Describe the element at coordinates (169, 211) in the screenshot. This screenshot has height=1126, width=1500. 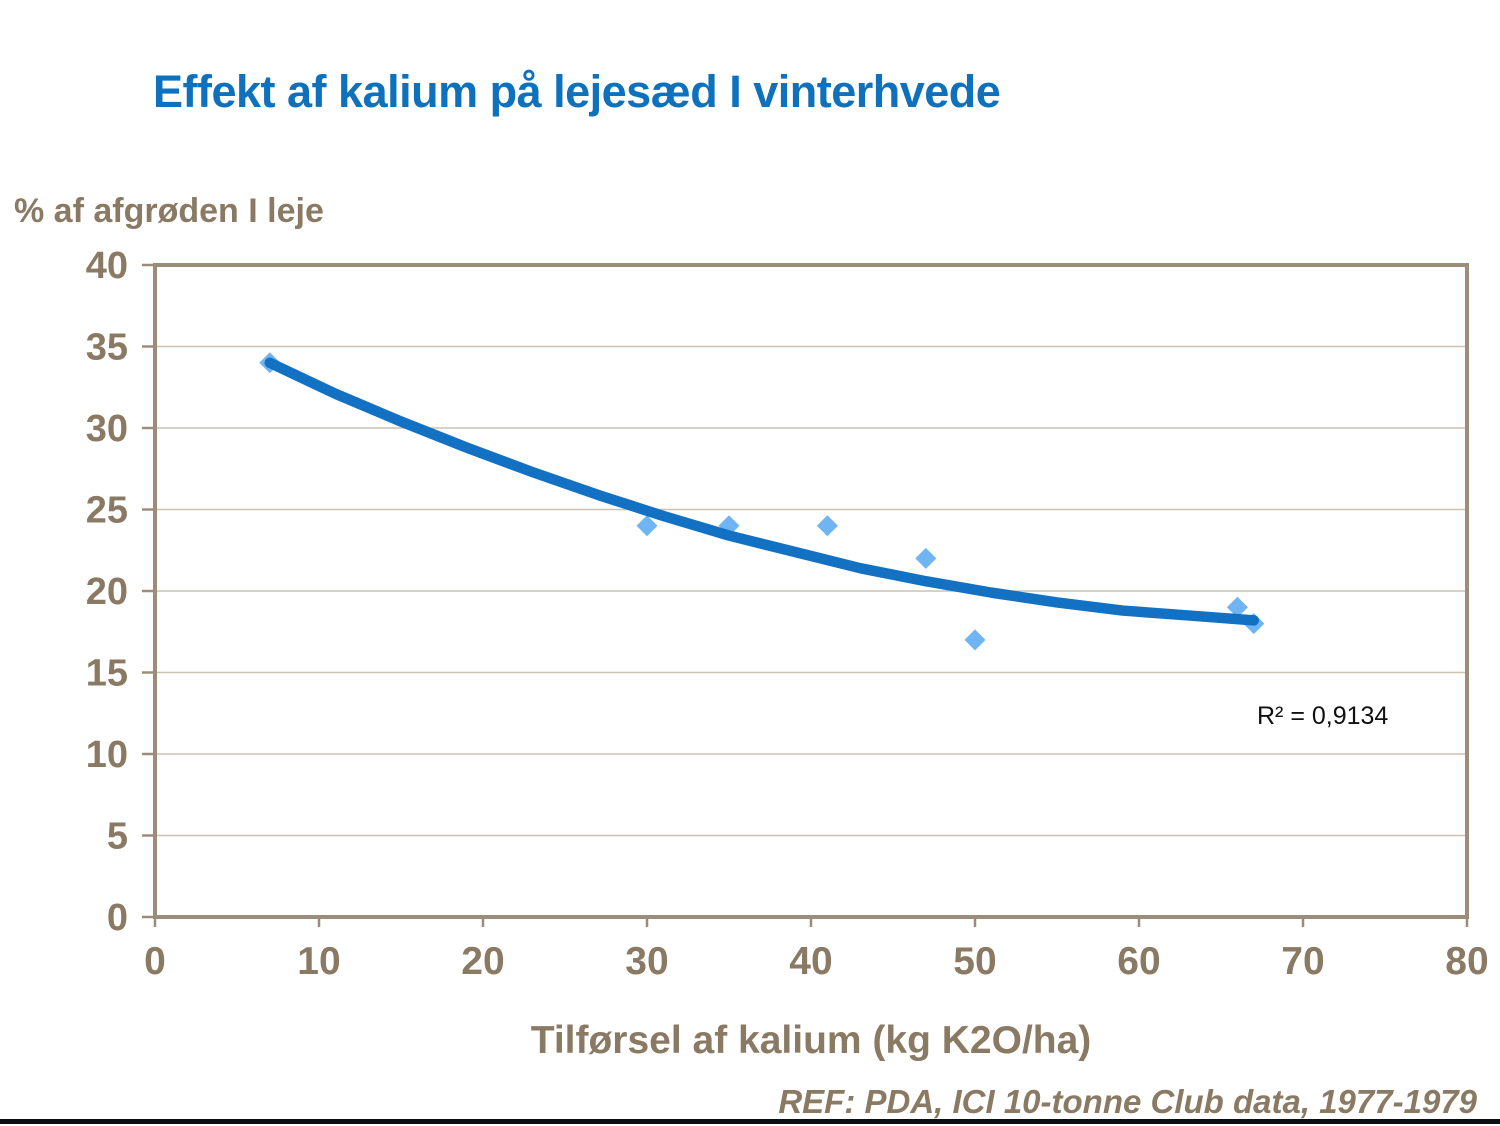
I see `y-axis-title: % af afgrøden I leje` at that location.